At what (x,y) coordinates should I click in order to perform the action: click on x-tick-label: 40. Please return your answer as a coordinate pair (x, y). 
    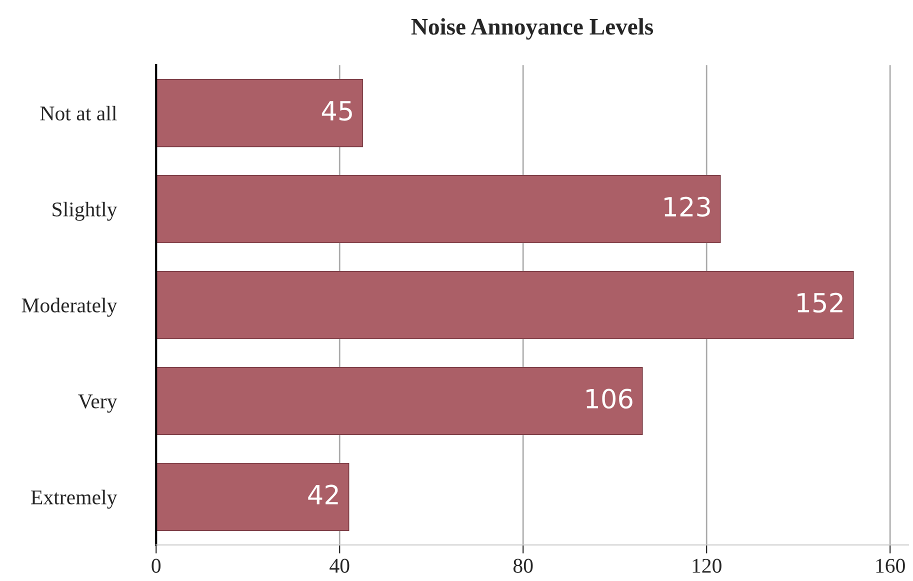
    Looking at the image, I should click on (340, 565).